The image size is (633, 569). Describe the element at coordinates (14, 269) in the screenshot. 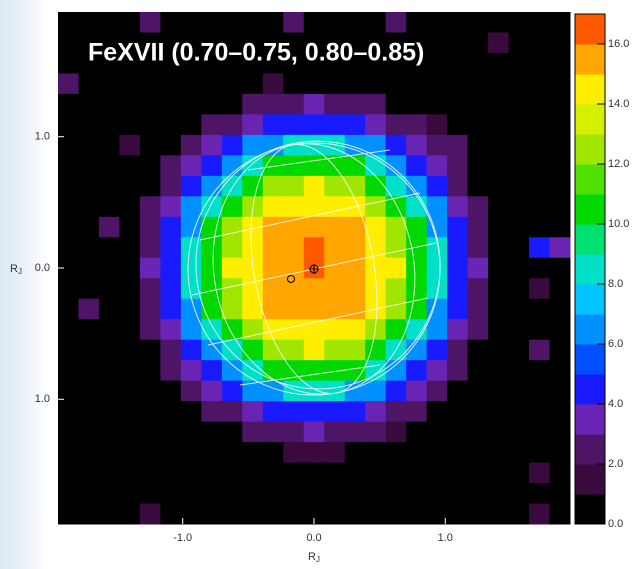

I see `y-axis-label-main: R` at that location.